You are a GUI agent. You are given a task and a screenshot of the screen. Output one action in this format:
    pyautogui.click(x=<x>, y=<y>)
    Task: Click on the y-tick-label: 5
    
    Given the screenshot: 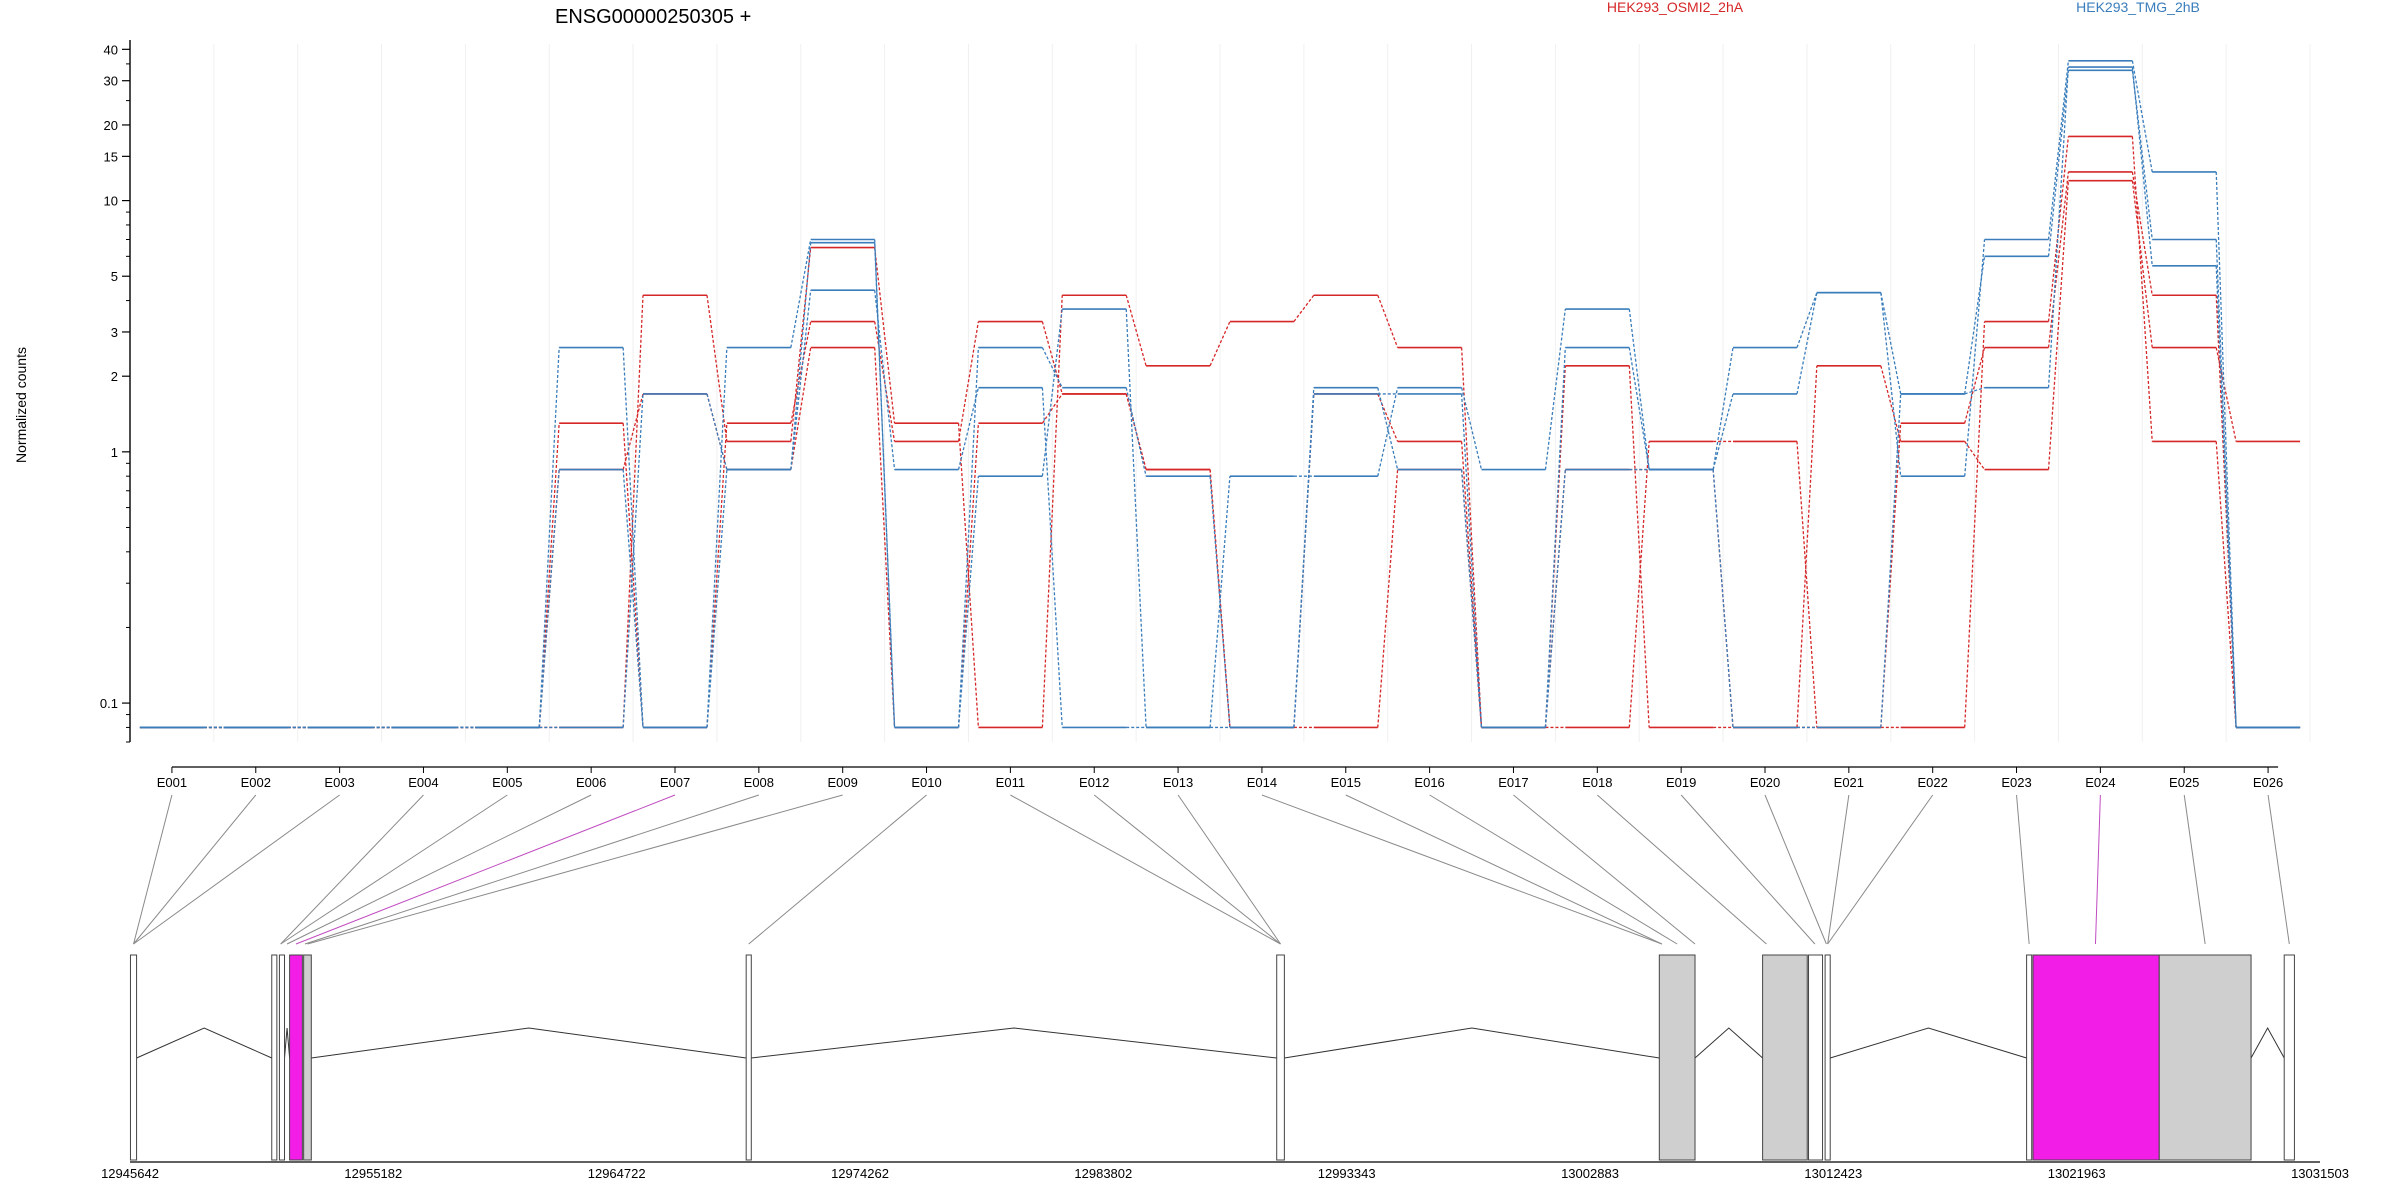 What is the action you would take?
    pyautogui.click(x=114, y=276)
    